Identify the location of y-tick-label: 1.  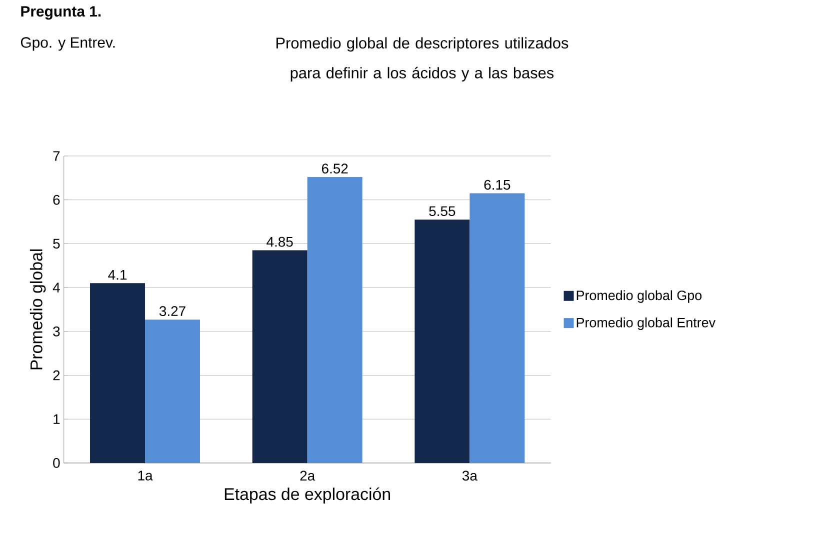
(57, 419).